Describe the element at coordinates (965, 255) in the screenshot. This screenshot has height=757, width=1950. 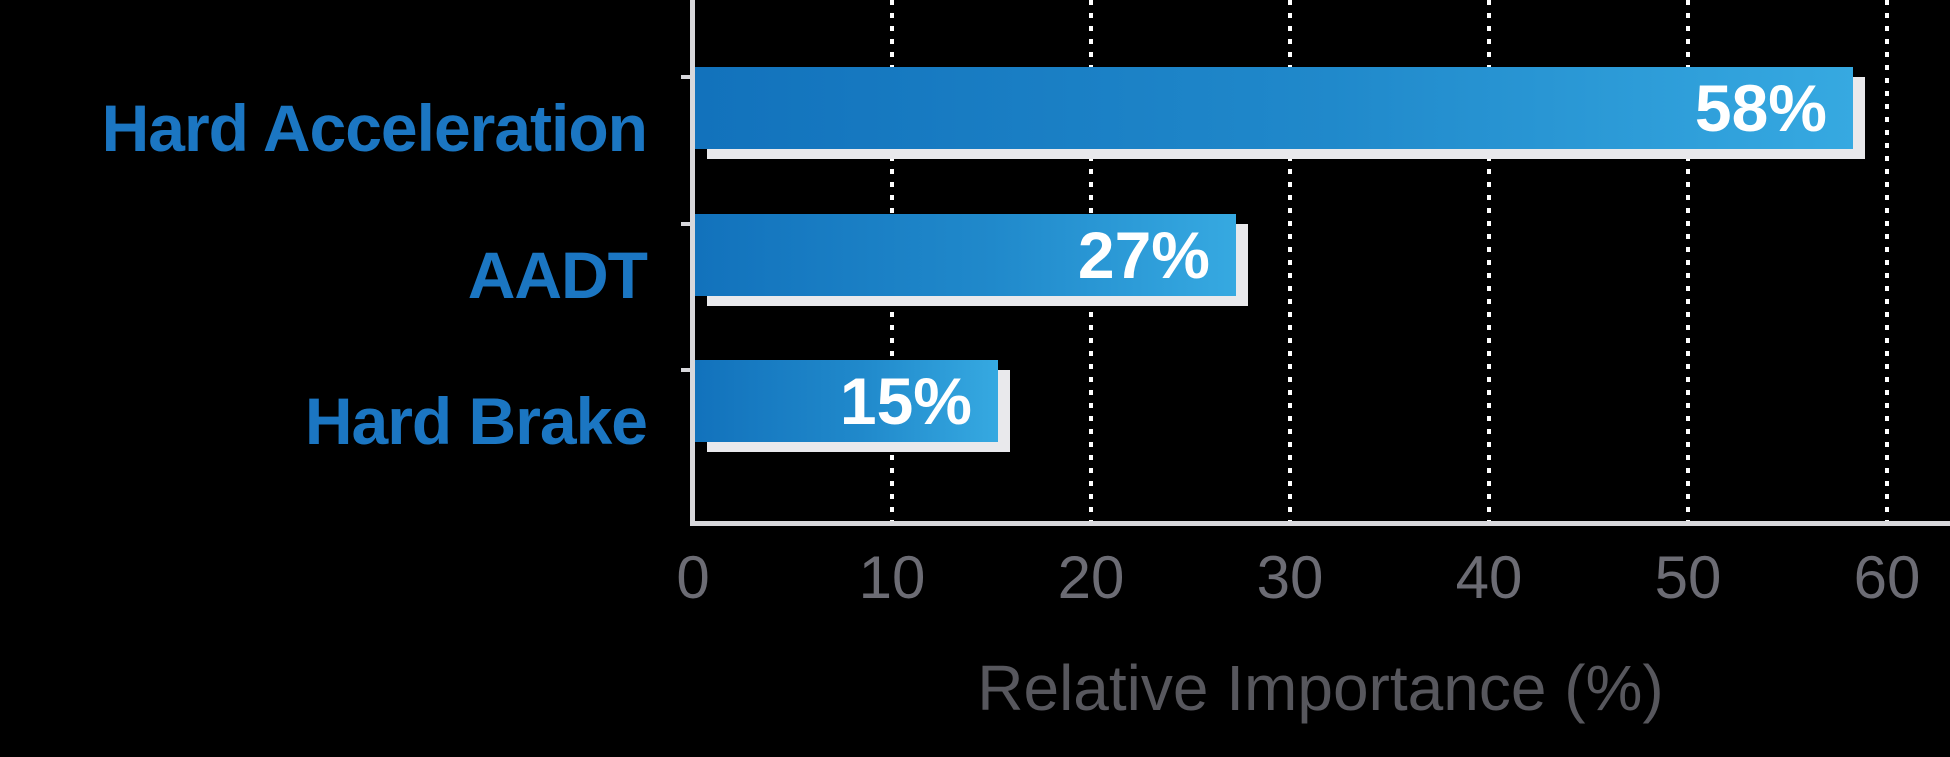
I see `bar-aadt: 27%` at that location.